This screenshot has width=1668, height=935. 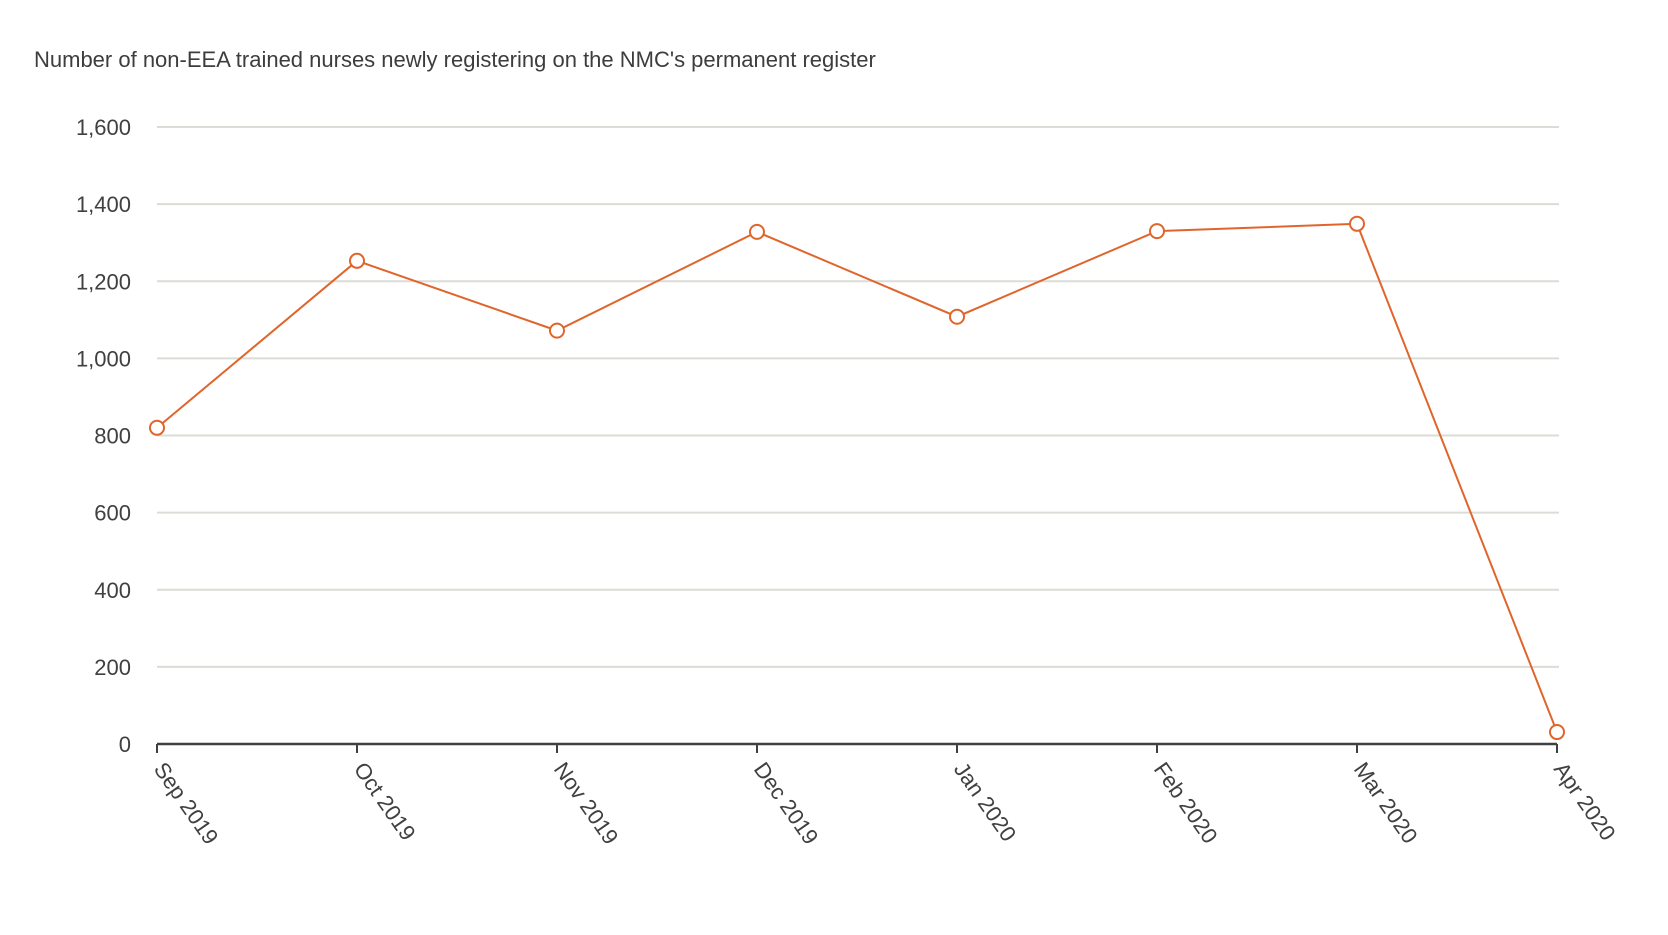 I want to click on x-tick-label: Mar 2020, so click(x=1386, y=803).